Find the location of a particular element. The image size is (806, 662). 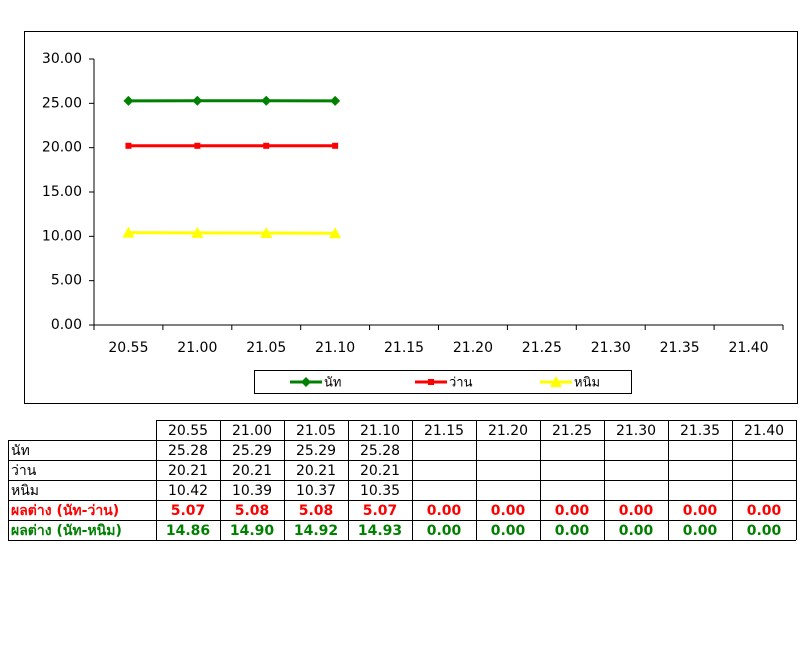

row-label: หนิม is located at coordinates (25, 491).